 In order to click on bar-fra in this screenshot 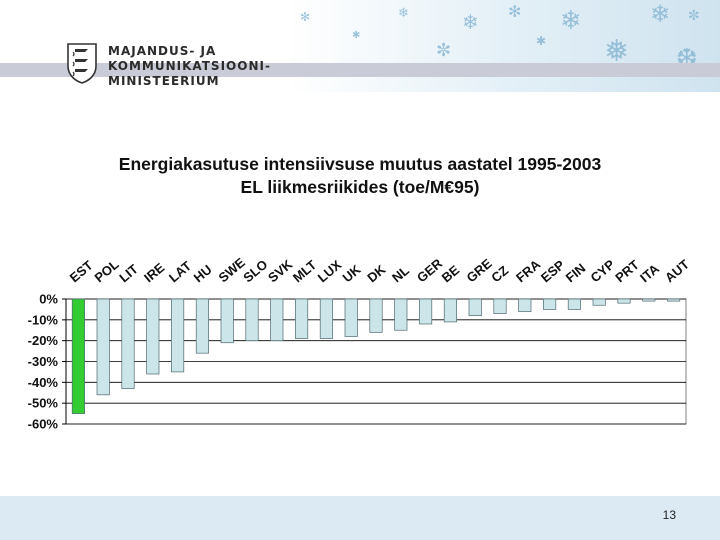, I will do `click(525, 305)`.